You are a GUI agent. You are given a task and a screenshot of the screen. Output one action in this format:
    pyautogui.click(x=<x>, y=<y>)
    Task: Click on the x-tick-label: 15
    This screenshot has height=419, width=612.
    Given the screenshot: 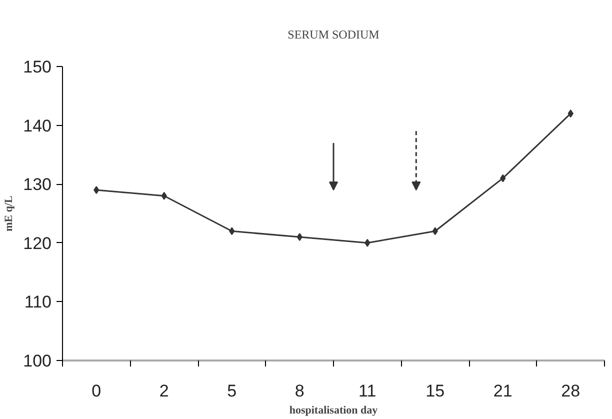 What is the action you would take?
    pyautogui.click(x=435, y=391)
    